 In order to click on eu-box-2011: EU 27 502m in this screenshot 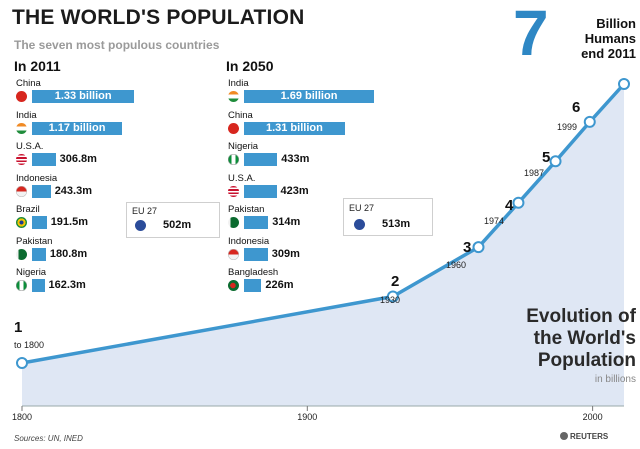, I will do `click(173, 220)`.